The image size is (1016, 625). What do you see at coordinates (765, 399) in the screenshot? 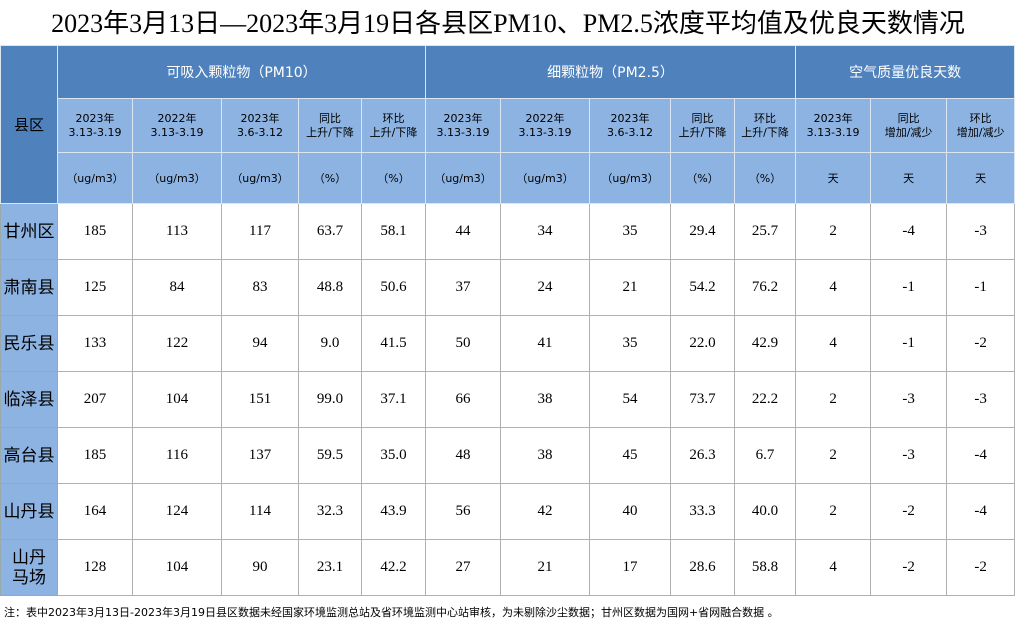
I see `data-cell: 22.2` at bounding box center [765, 399].